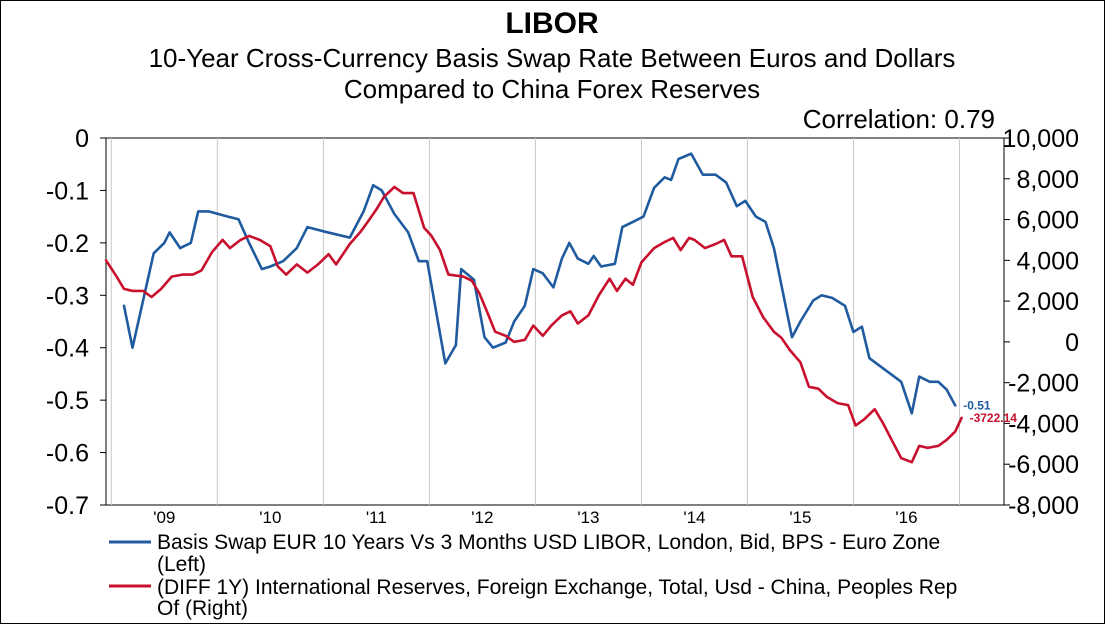 This screenshot has height=624, width=1105. Describe the element at coordinates (82, 139) in the screenshot. I see `y-left-tick-label: 0` at that location.